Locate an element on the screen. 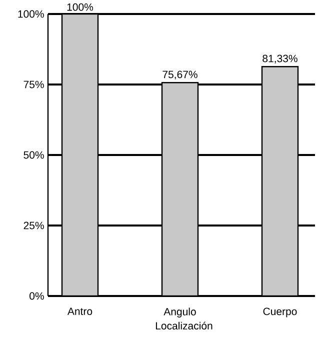  x-tick-label: Antro is located at coordinates (79, 312).